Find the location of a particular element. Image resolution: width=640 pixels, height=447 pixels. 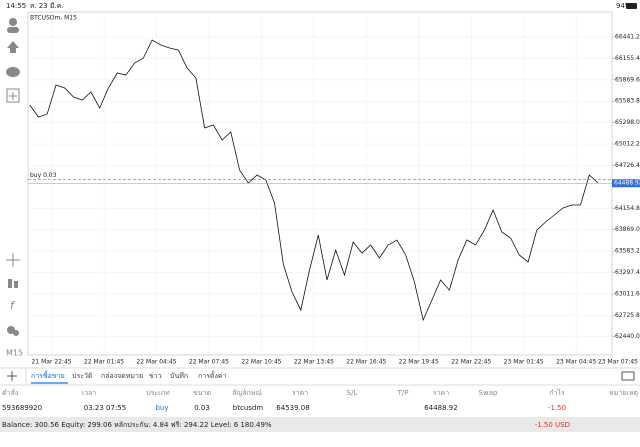

column-header: Swap is located at coordinates (488, 393).